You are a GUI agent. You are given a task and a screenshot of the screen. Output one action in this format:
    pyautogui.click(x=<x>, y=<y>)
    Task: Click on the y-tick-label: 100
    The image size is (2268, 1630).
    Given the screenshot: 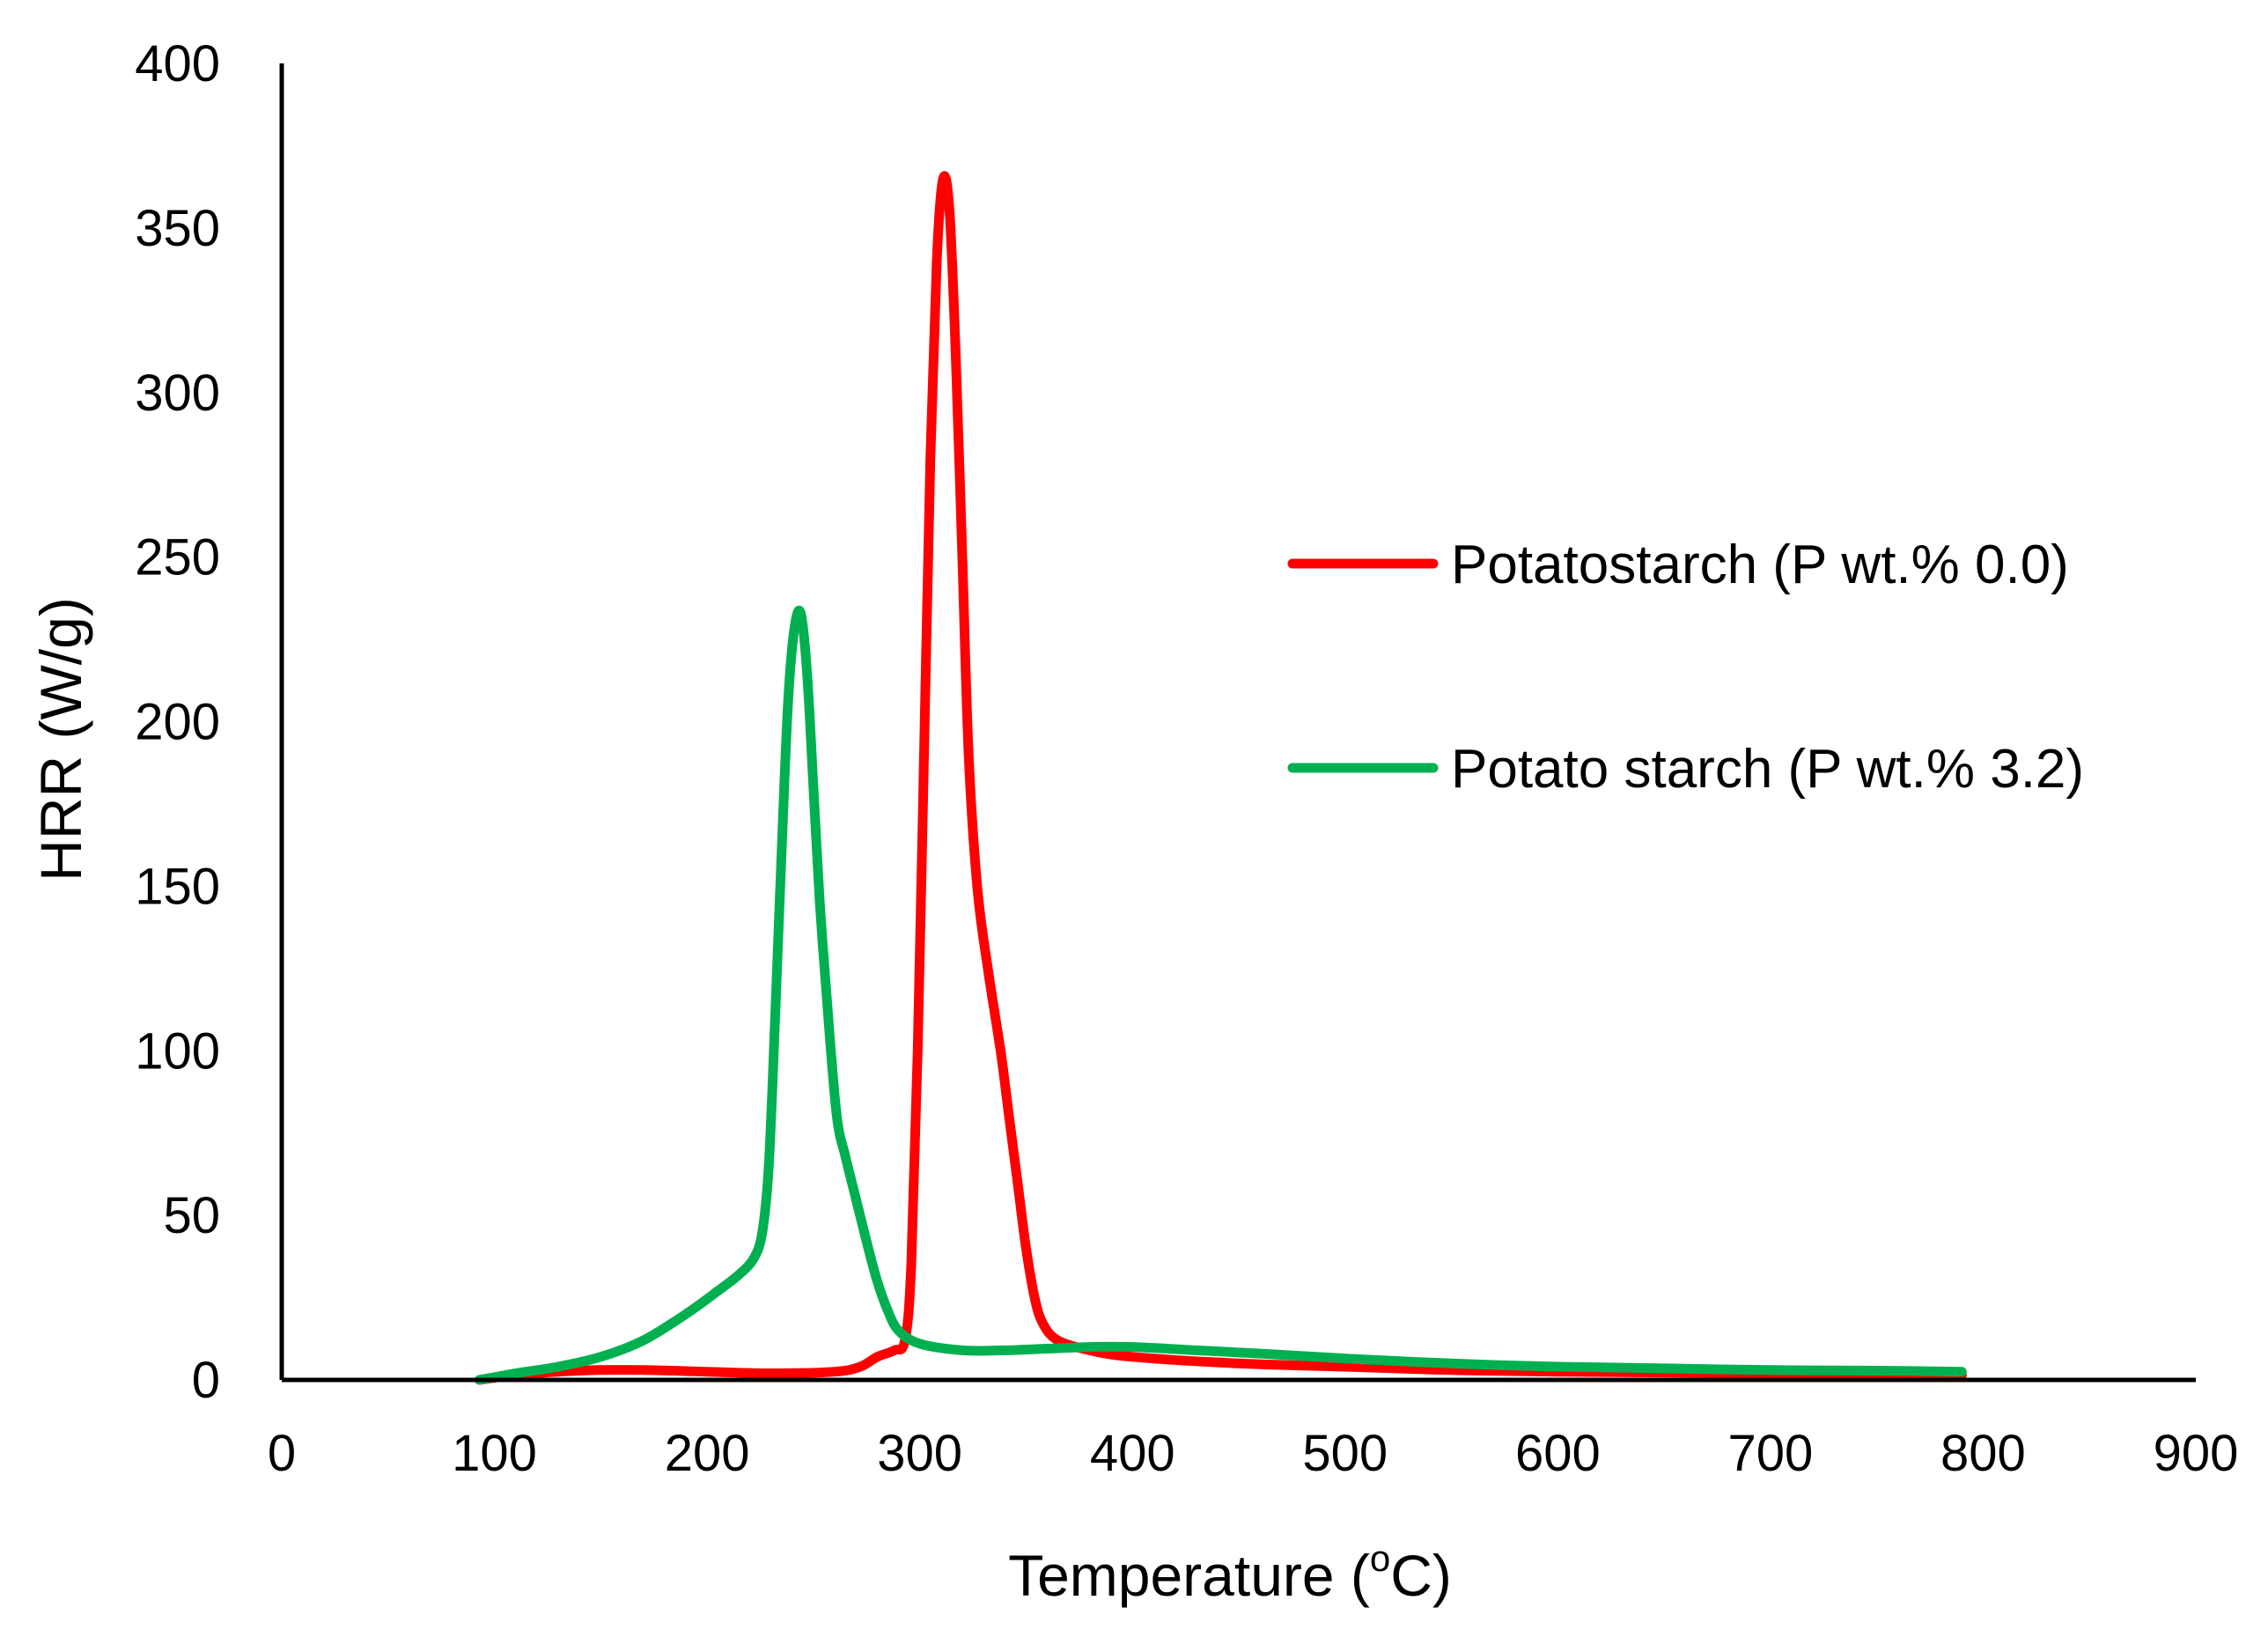 What is the action you would take?
    pyautogui.click(x=177, y=1051)
    